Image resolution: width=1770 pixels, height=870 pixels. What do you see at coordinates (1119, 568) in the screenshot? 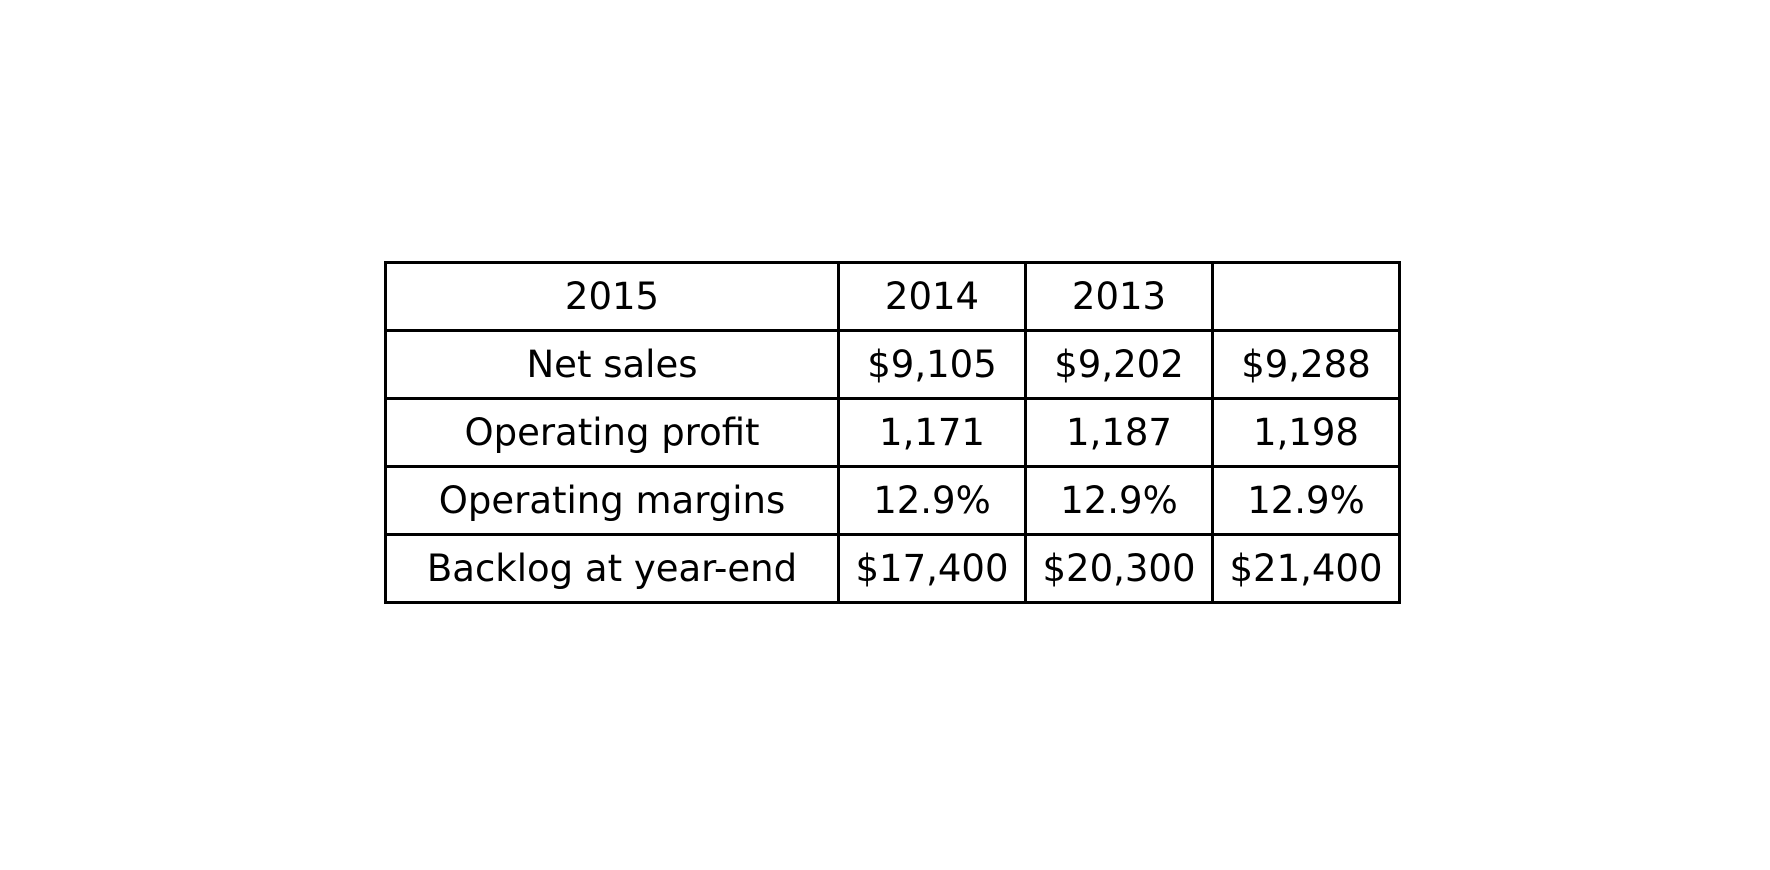
I see `value-cell: $20,300` at bounding box center [1119, 568].